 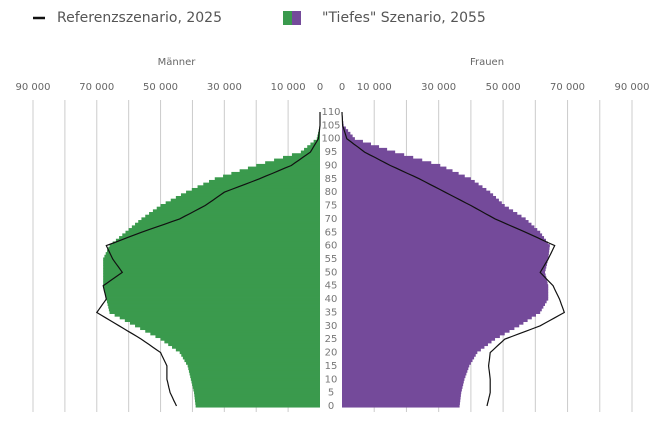 I want to click on age-label: 65, so click(x=331, y=232).